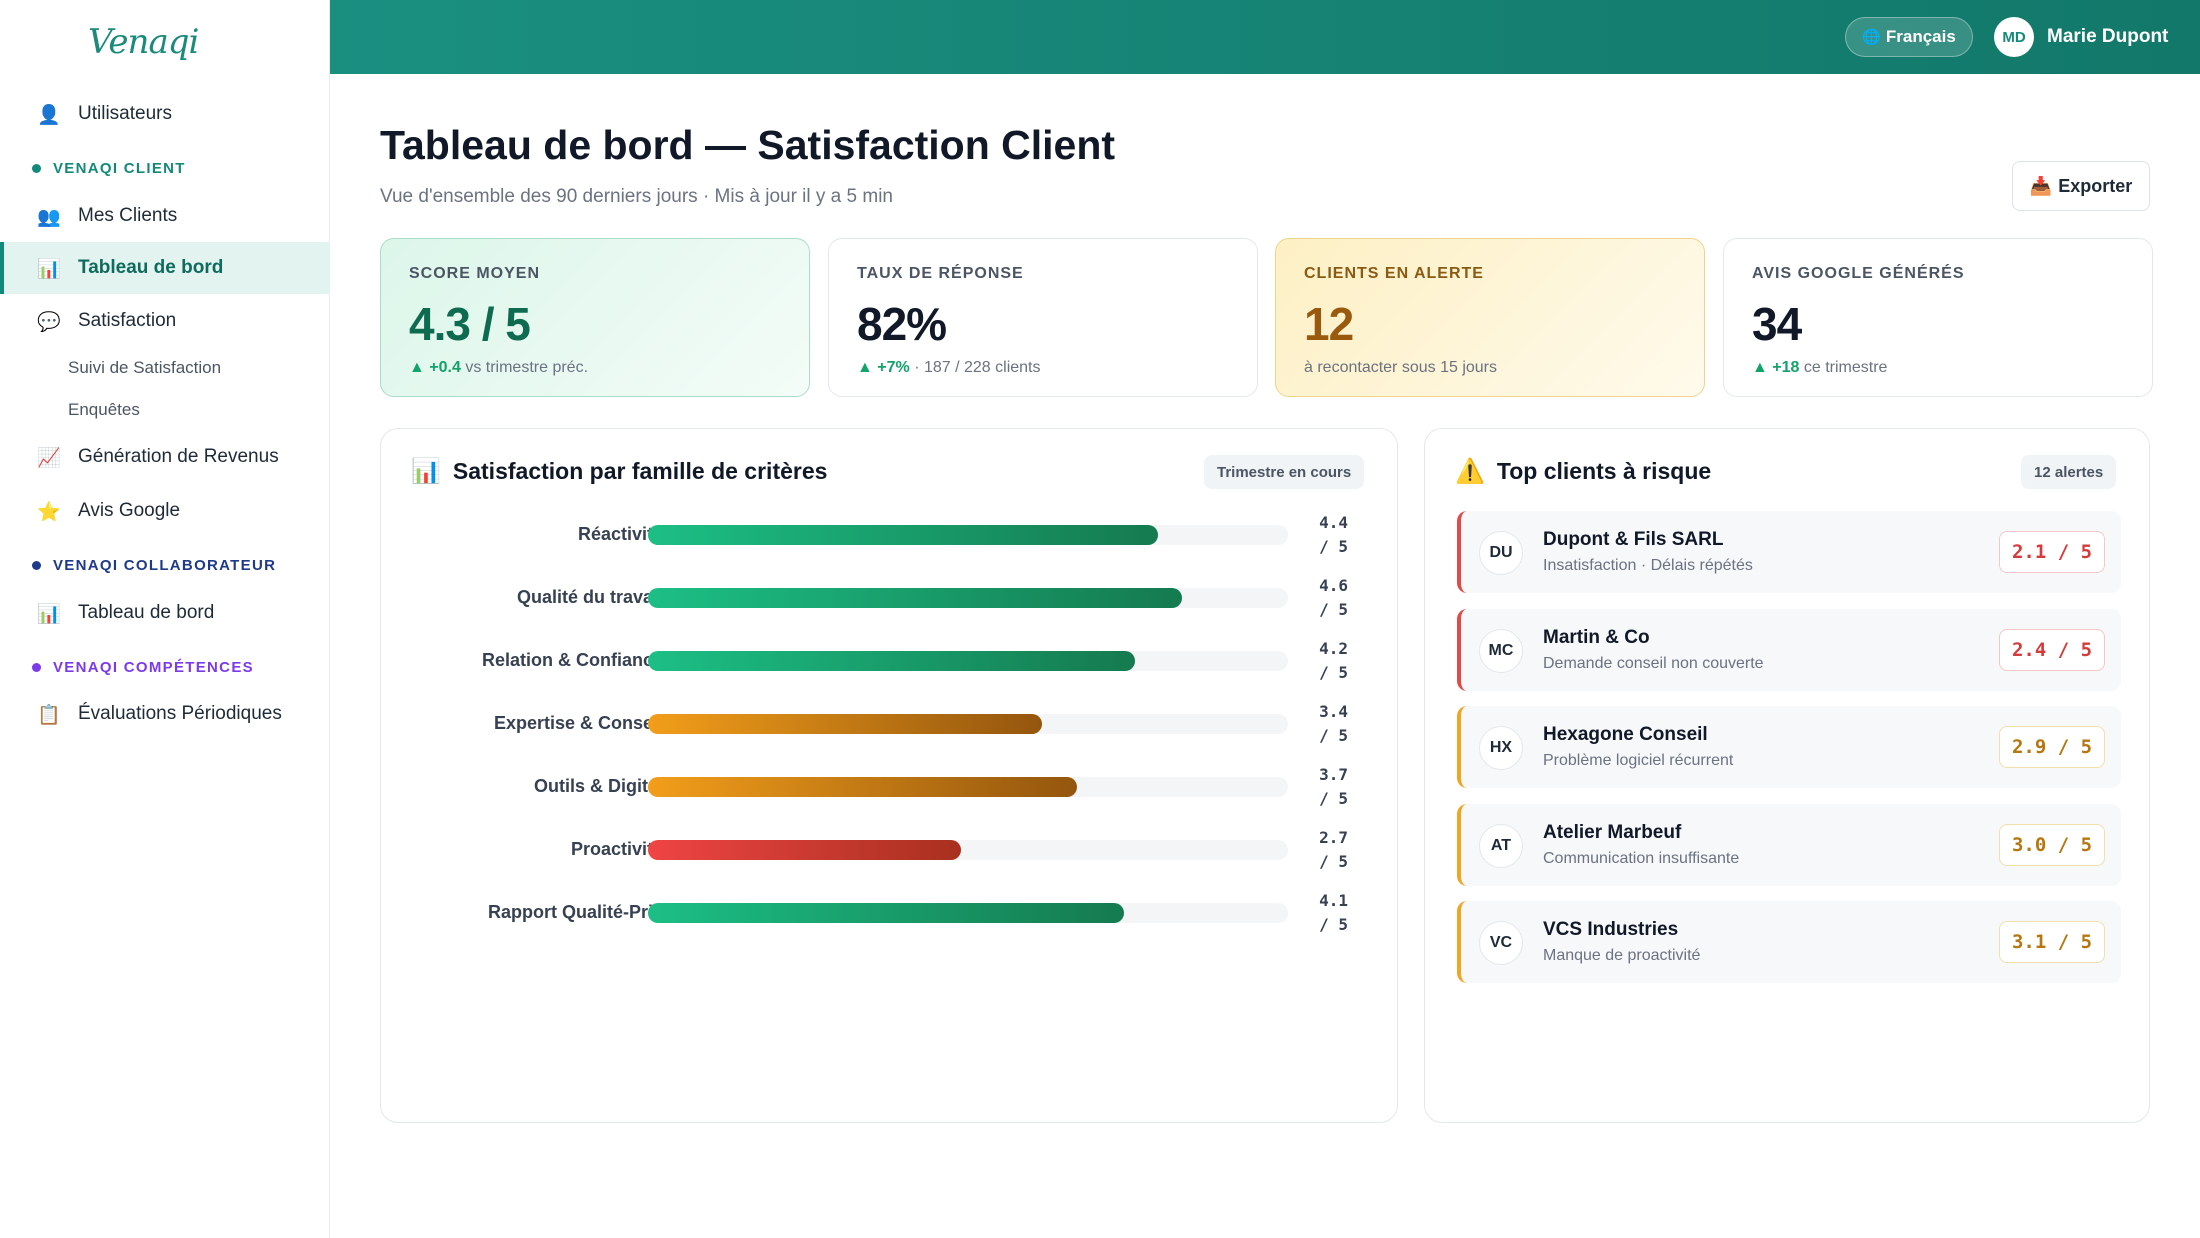 This screenshot has height=1238, width=2200. Describe the element at coordinates (435, 367) in the screenshot. I see `kpi-delta: ▲ +0.4` at that location.